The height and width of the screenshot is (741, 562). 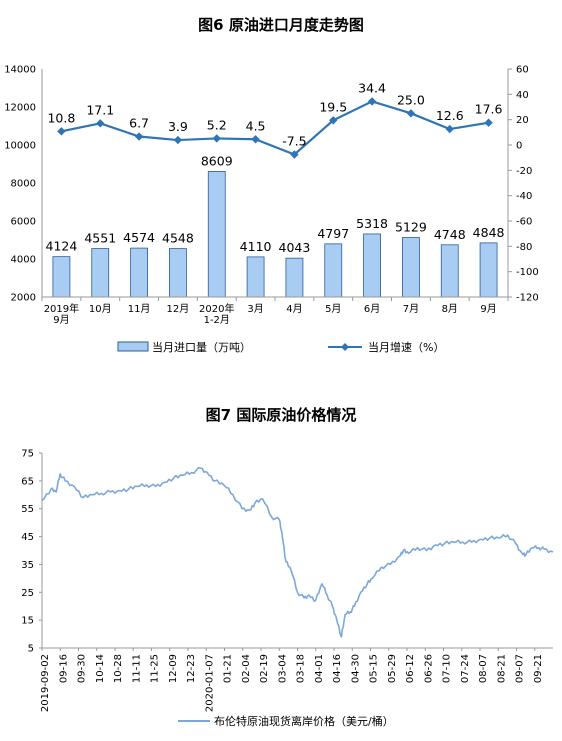 What do you see at coordinates (27, 481) in the screenshot?
I see `y-tick-label: 65` at bounding box center [27, 481].